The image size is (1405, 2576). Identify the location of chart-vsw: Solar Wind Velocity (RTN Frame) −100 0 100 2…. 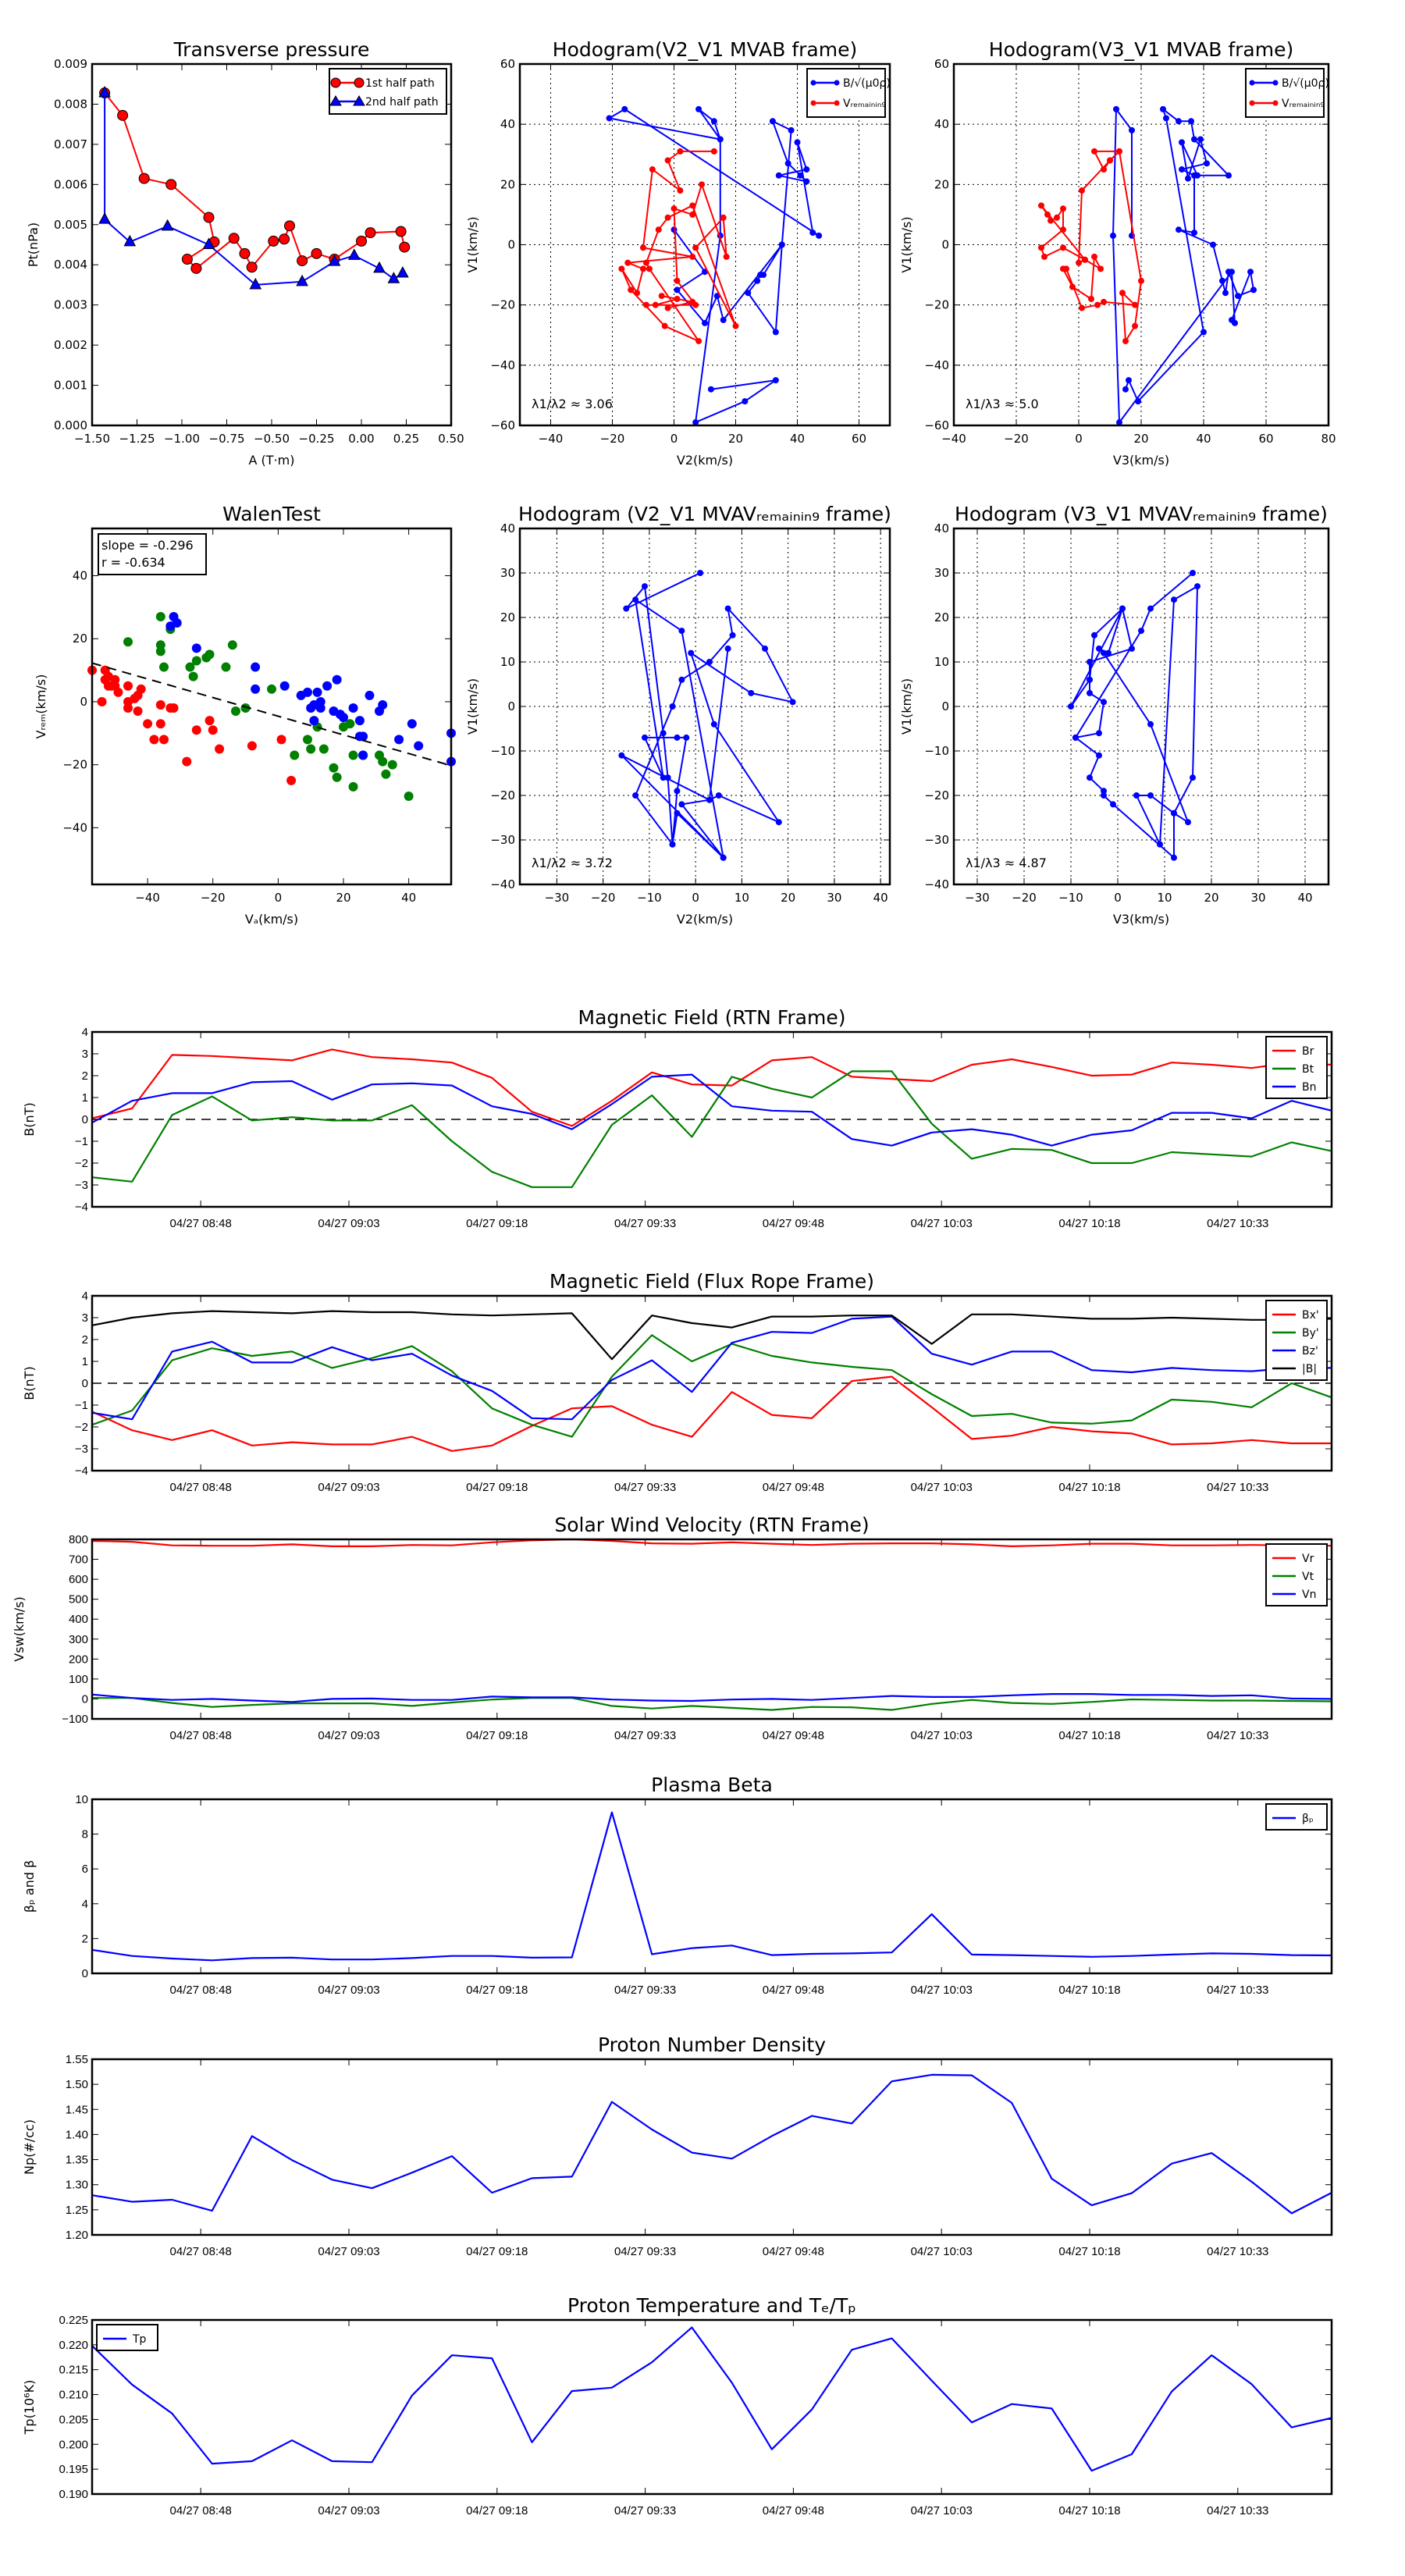
(673, 1628).